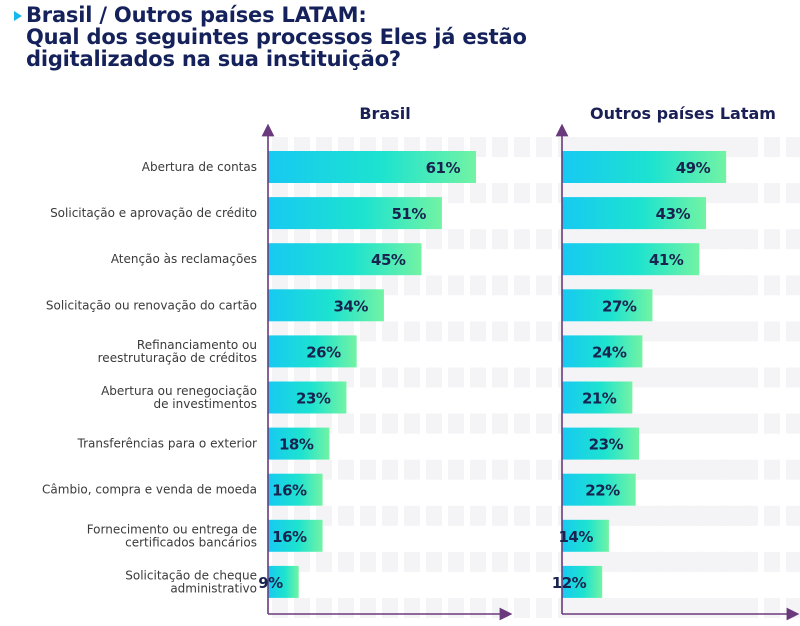  Describe the element at coordinates (409, 214) in the screenshot. I see `value-label: 51%` at that location.